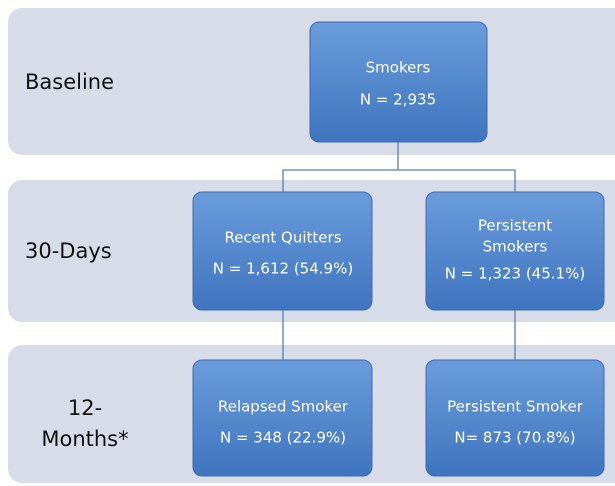  What do you see at coordinates (514, 438) in the screenshot?
I see `node-count: N= 873 (70.8%)` at bounding box center [514, 438].